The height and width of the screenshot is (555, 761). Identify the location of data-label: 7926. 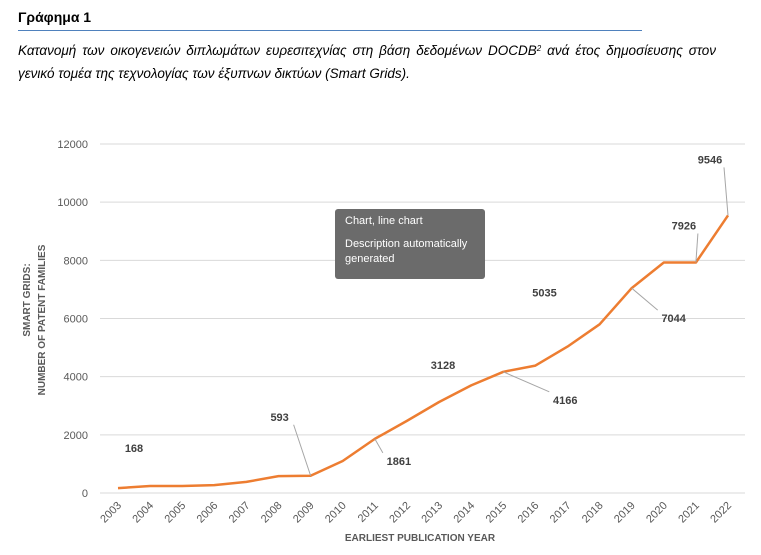
(684, 226).